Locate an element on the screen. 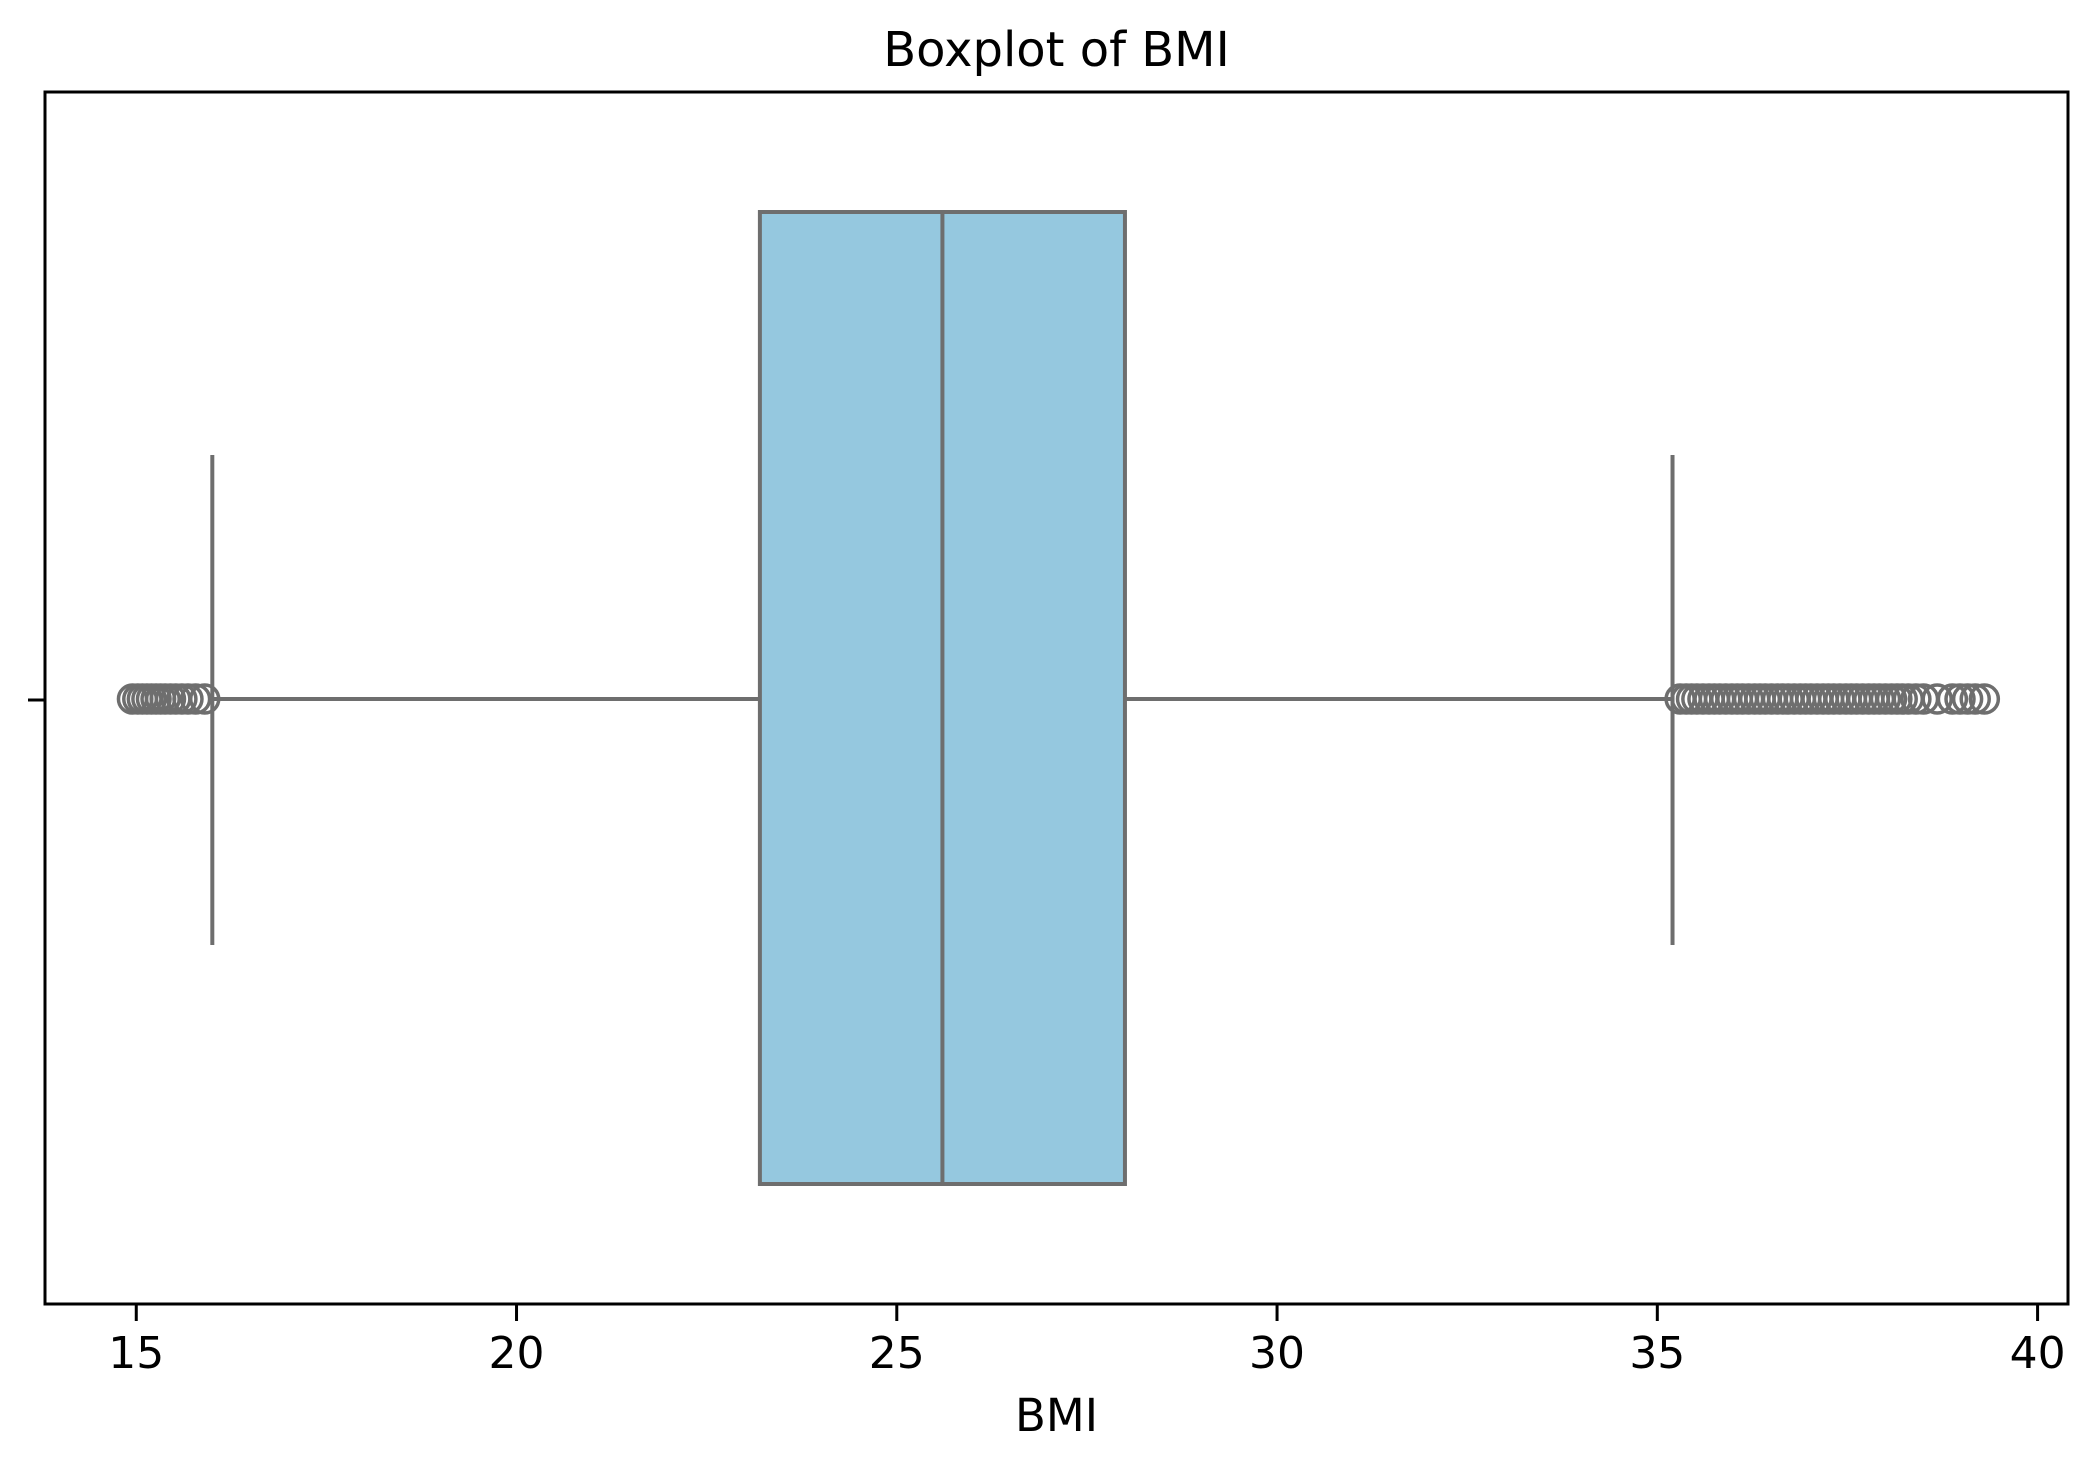 Image resolution: width=2098 pixels, height=1466 pixels. x-tick-label: 40 is located at coordinates (2038, 1353).